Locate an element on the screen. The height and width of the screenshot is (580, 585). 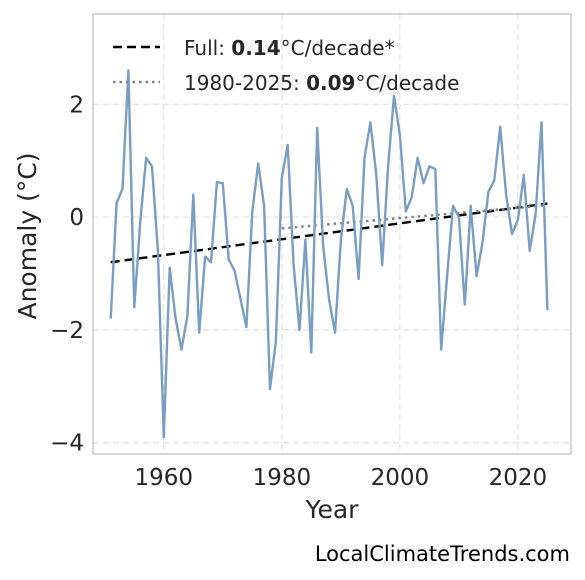
trend-line-1980-2025 is located at coordinates (414, 217).